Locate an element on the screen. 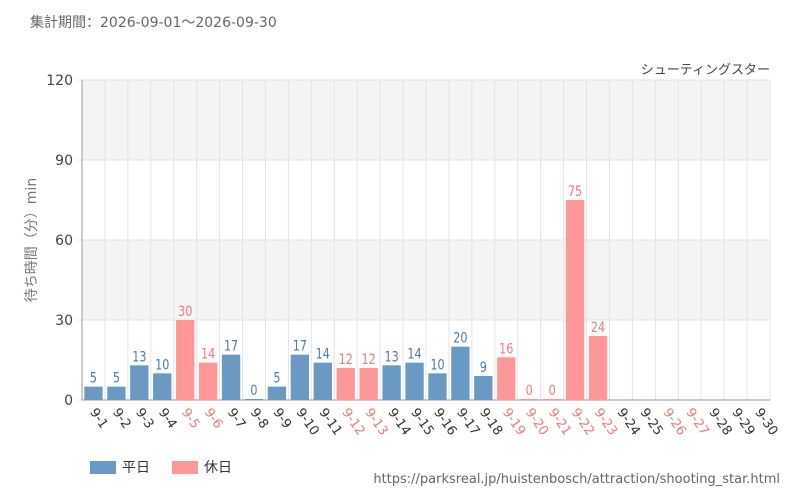  data-label-9-1: 5 is located at coordinates (93, 377).